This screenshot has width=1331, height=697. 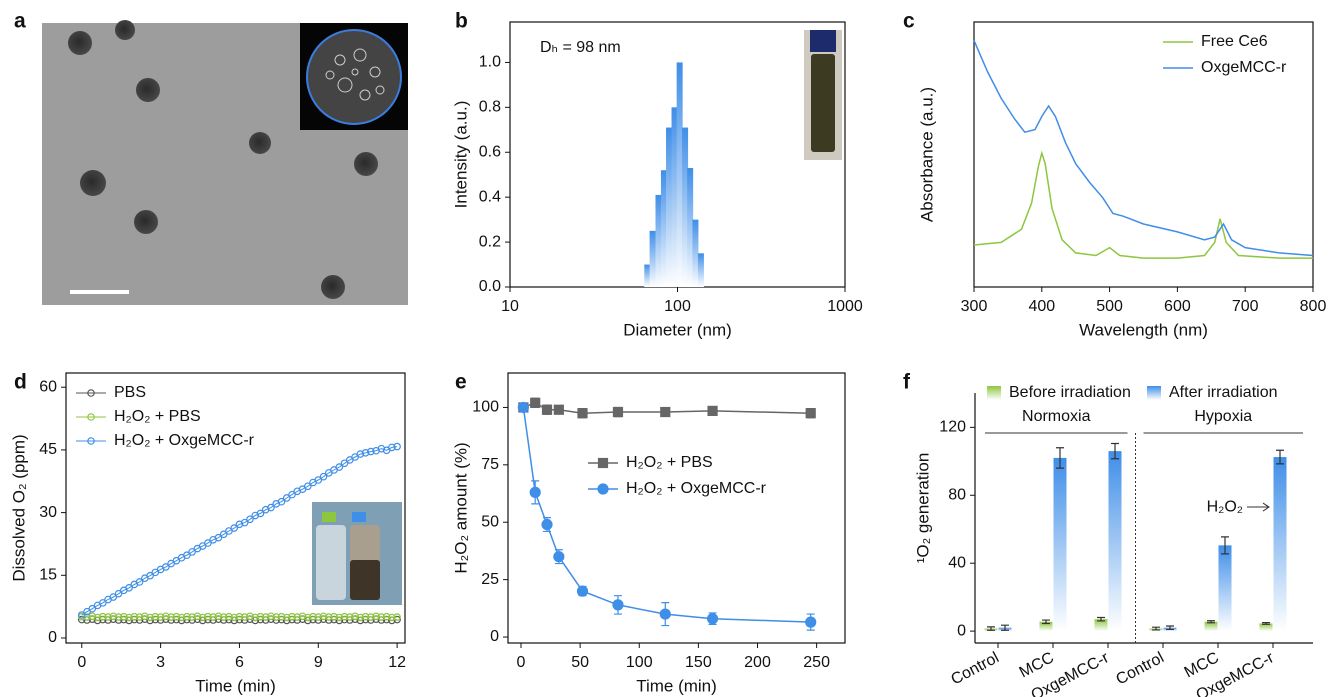 What do you see at coordinates (460, 507) in the screenshot?
I see `y-axis-label: H₂O₂ amount (%)` at bounding box center [460, 507].